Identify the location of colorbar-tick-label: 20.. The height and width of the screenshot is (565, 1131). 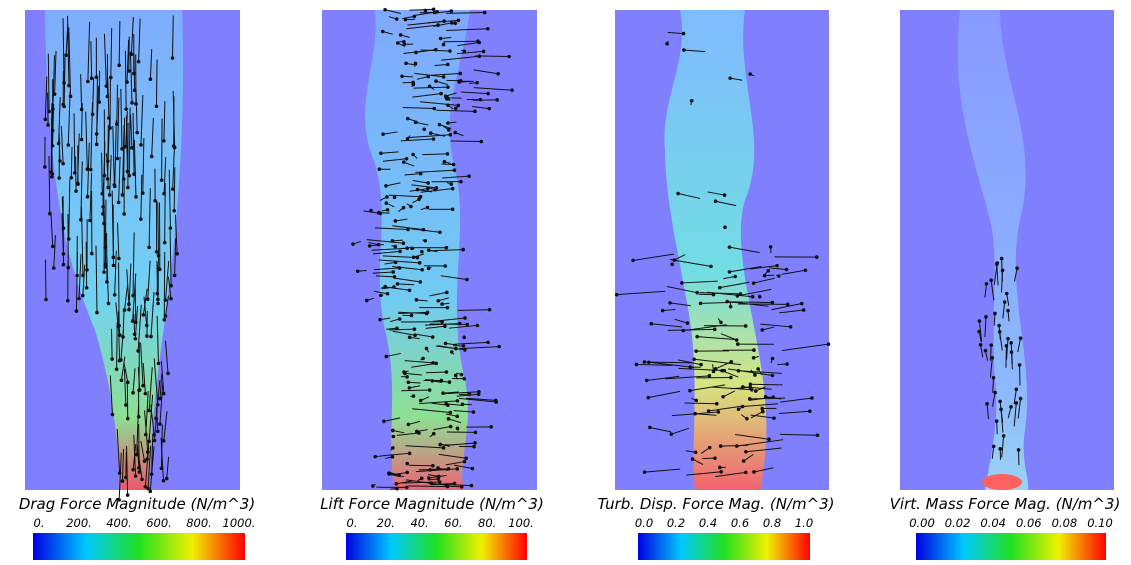
(386, 523).